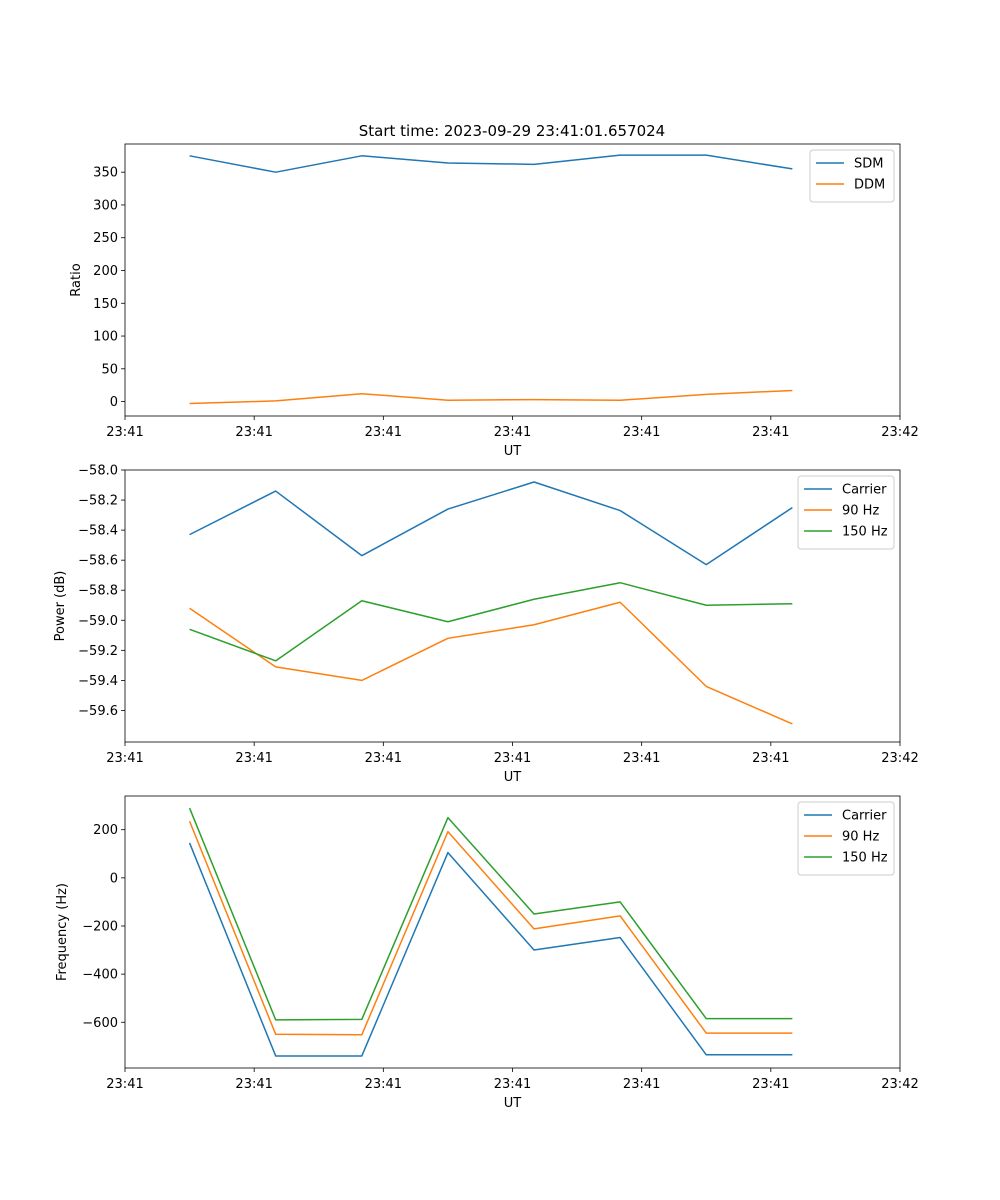 The height and width of the screenshot is (1200, 1000). I want to click on y-tick-label: 300, so click(105, 205).